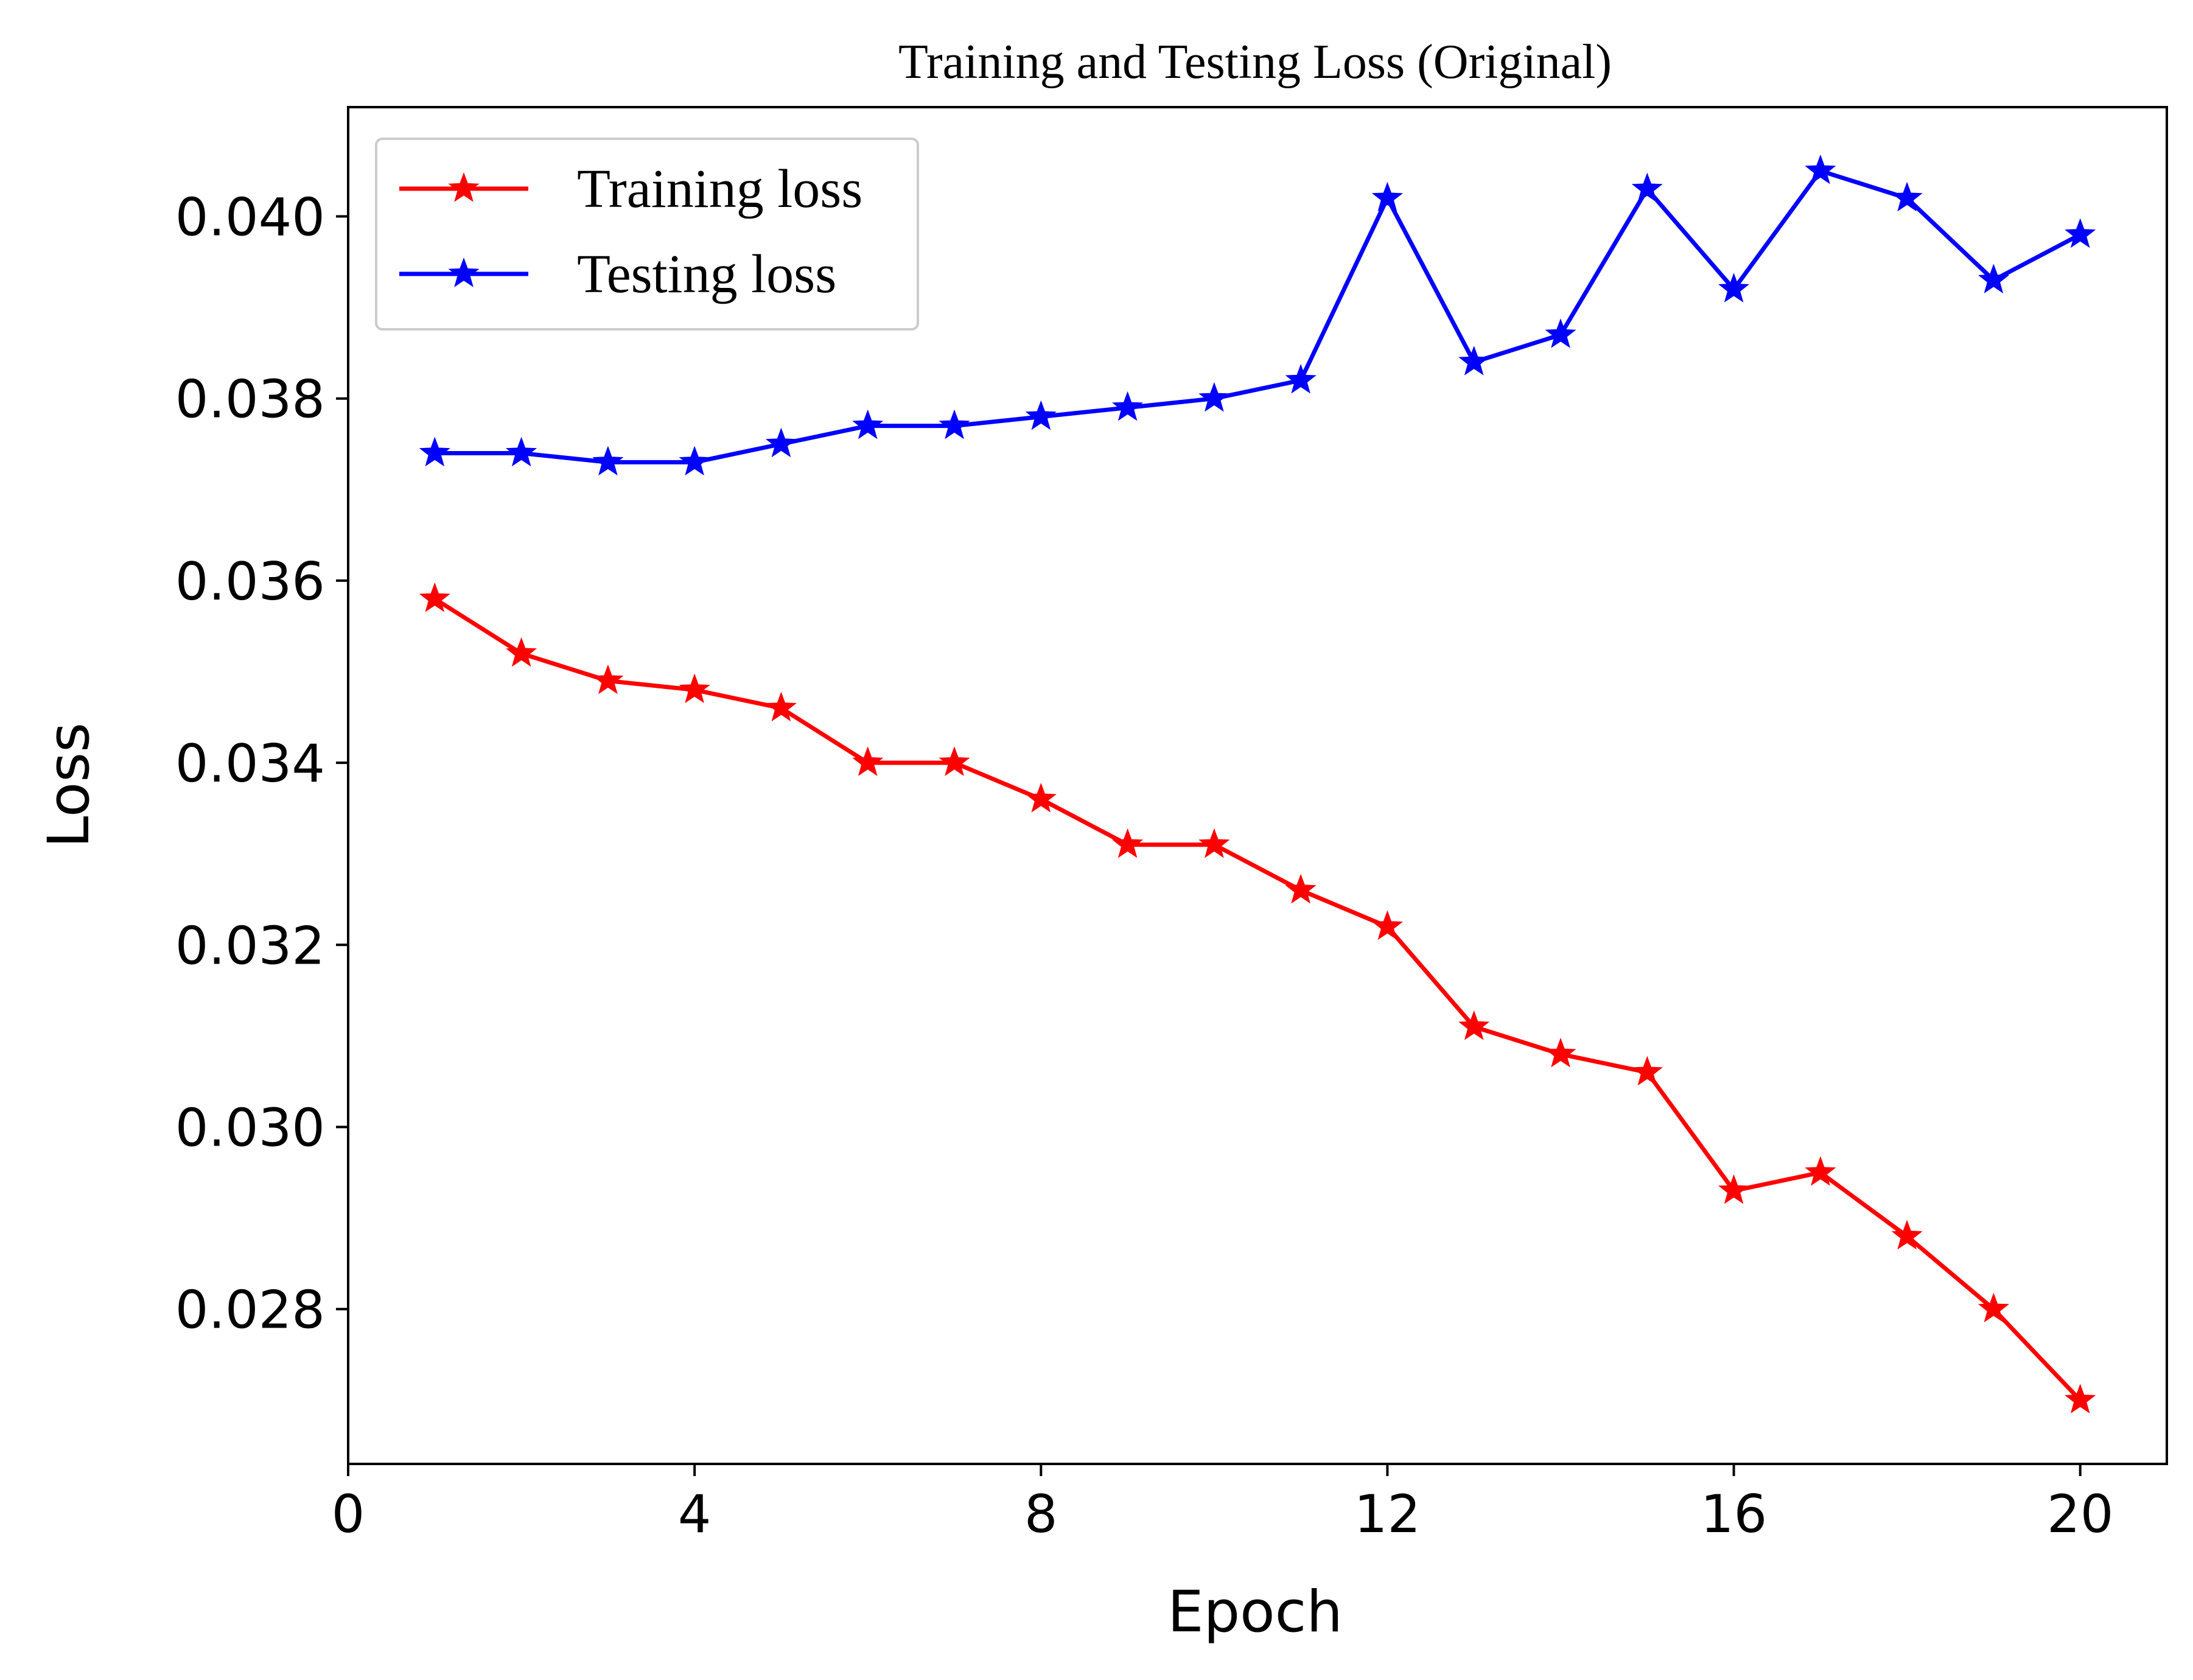 Image resolution: width=2193 pixels, height=1680 pixels. I want to click on y-tick-label: 0.034, so click(250, 763).